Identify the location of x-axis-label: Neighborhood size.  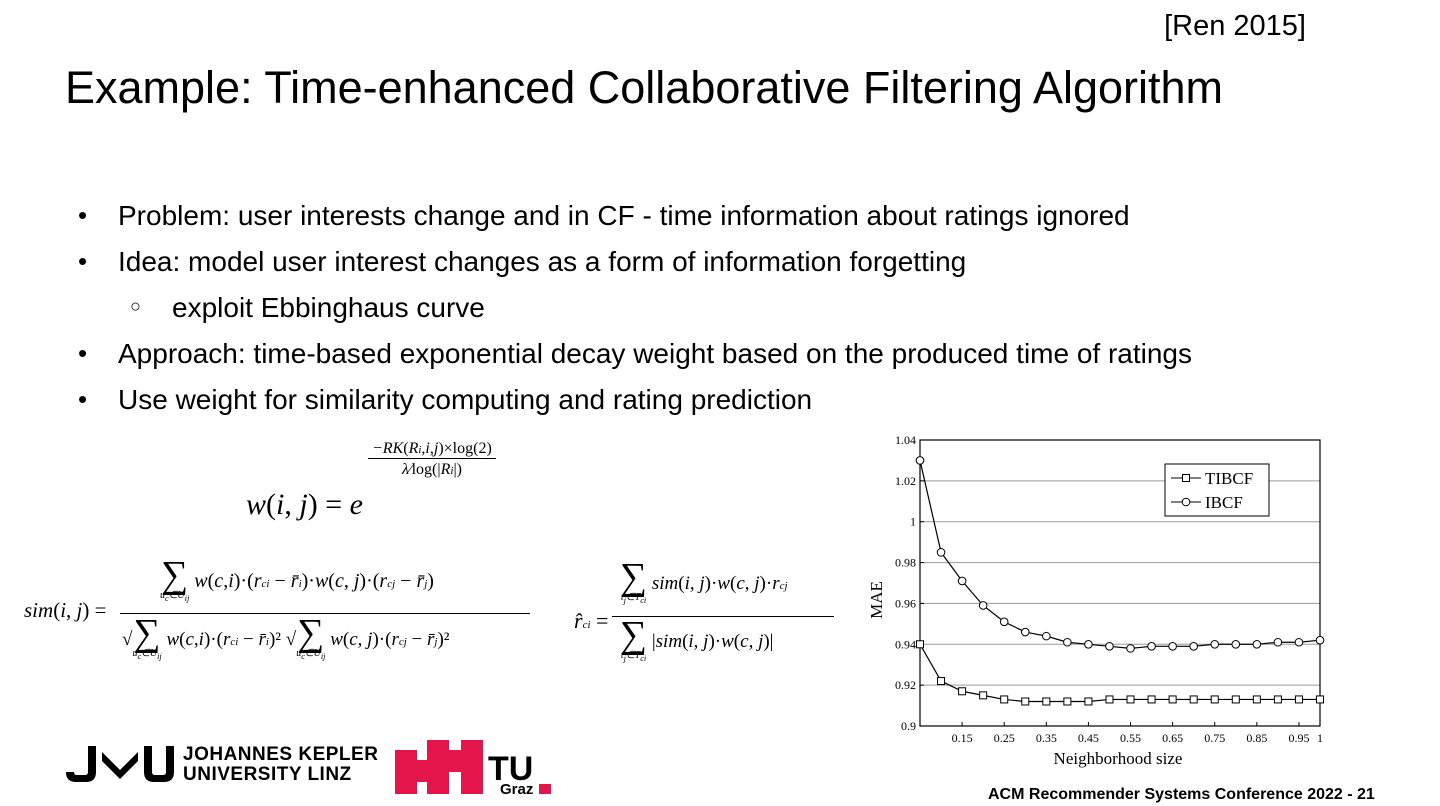
(1118, 758).